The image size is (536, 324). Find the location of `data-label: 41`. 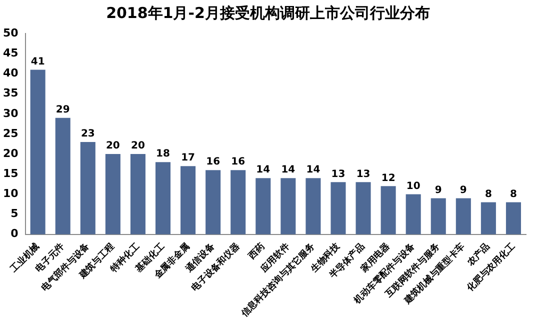

data-label: 41 is located at coordinates (37, 62).